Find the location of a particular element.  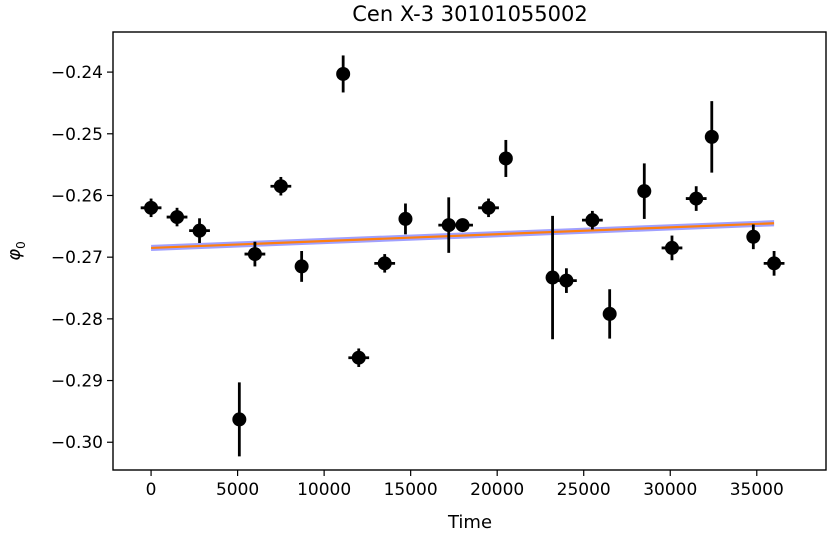

y-tick-label: −0.29 is located at coordinates (77, 382).